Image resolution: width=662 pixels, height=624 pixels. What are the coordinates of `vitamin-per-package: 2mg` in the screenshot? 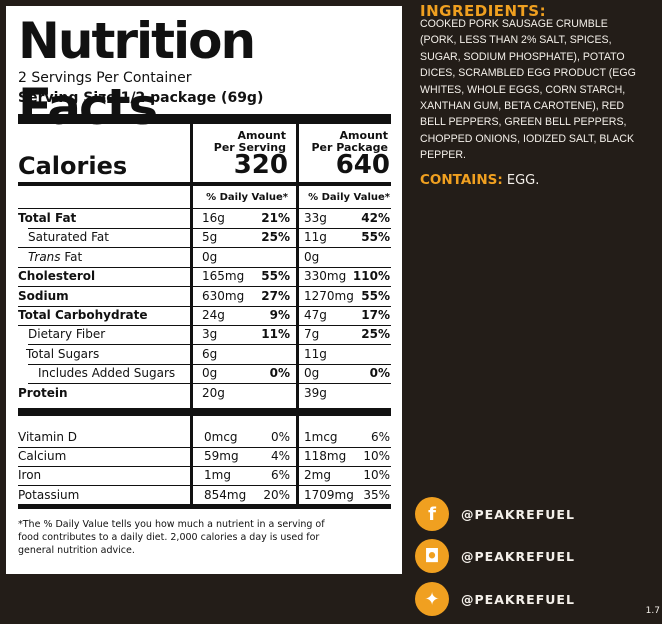 It's located at (317, 475).